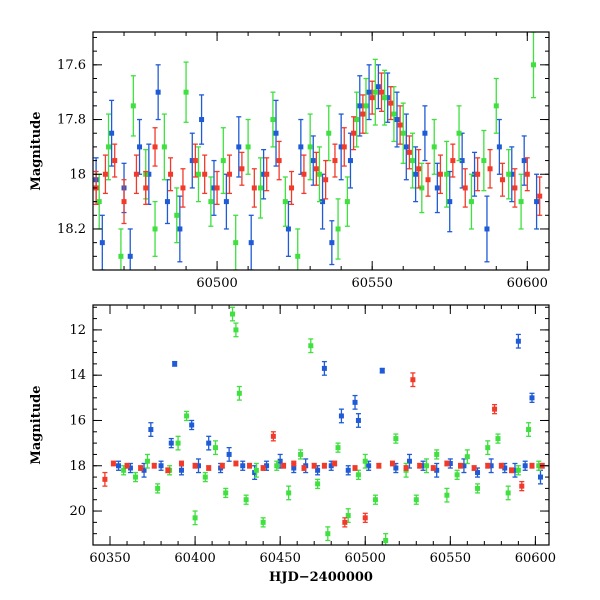  I want to click on x-axis-title: HJD−2400000, so click(321, 577).